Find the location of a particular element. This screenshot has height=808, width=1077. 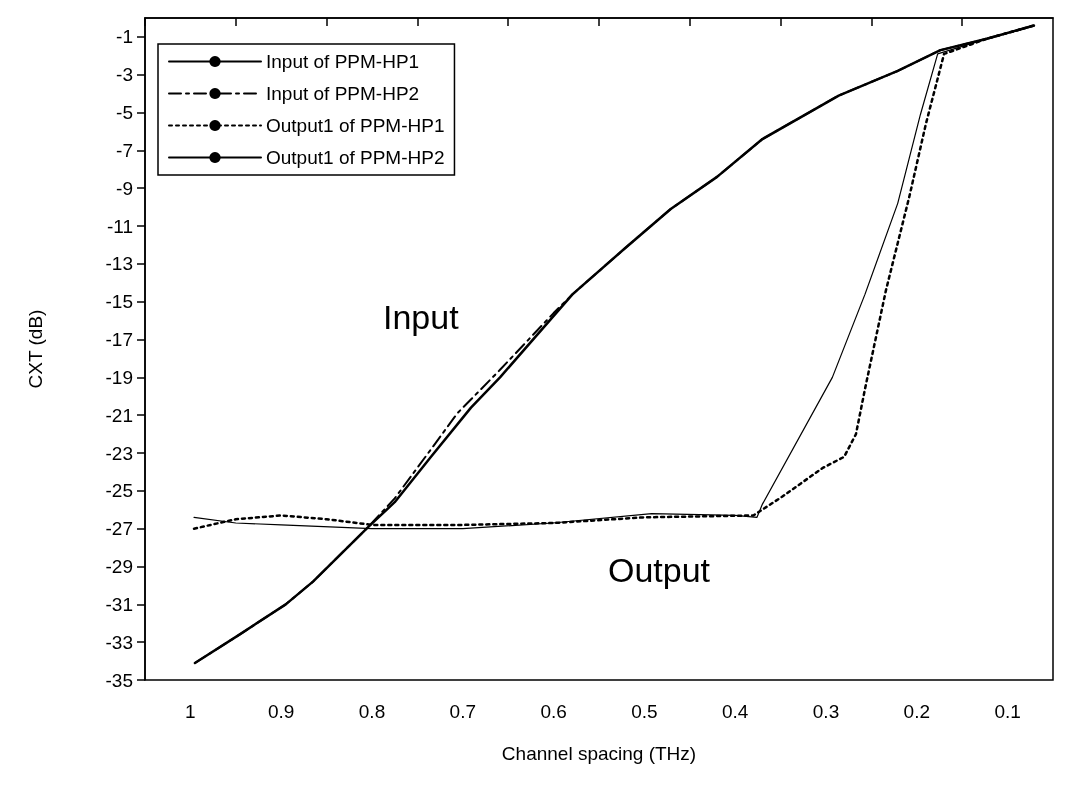

y-tick-label: -3 is located at coordinates (124, 75).